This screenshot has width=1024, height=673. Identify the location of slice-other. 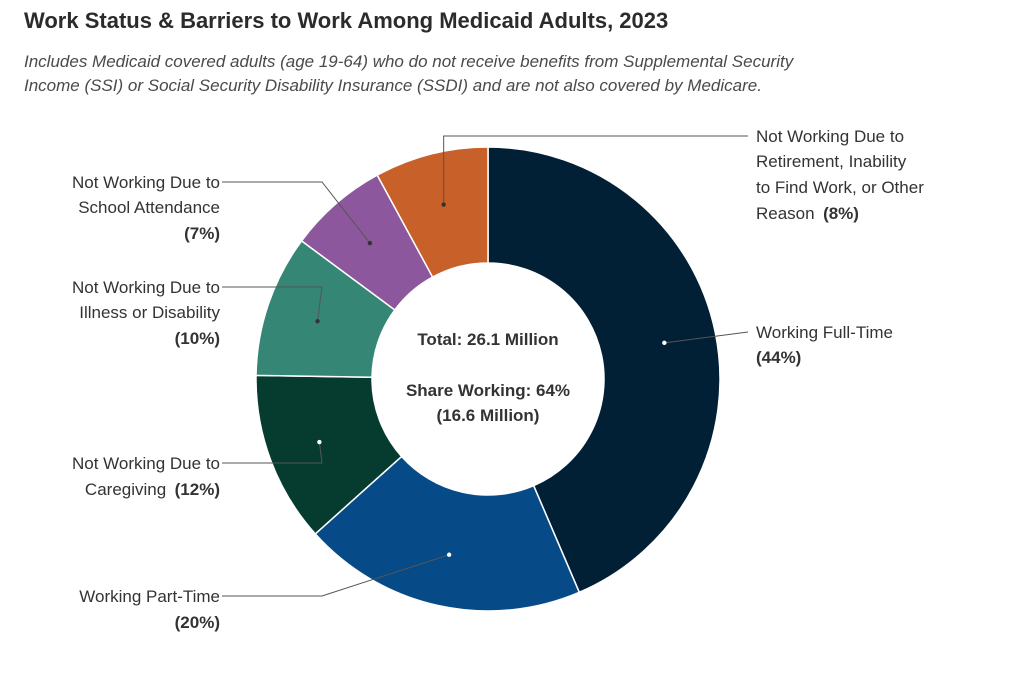
(432, 212).